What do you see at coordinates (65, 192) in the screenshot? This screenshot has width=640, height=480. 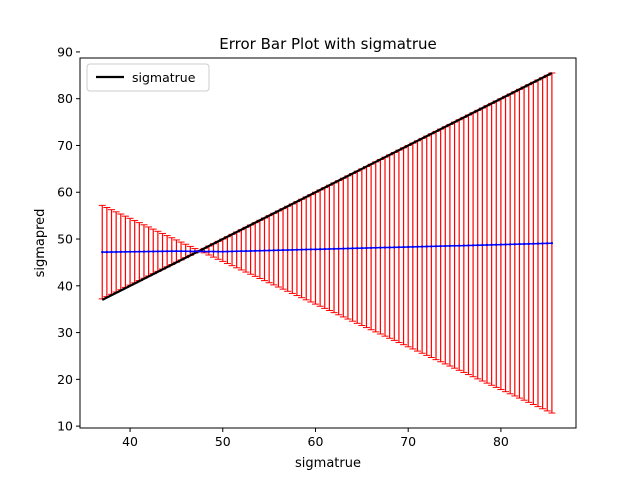 I see `y-tick-label: 60` at bounding box center [65, 192].